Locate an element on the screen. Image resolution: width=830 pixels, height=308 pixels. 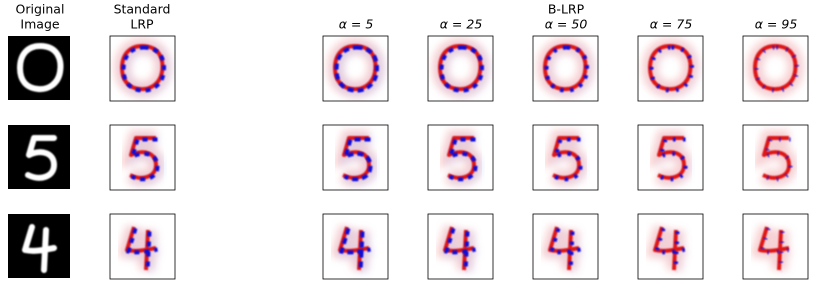
column-title: Standard is located at coordinates (142, 9).